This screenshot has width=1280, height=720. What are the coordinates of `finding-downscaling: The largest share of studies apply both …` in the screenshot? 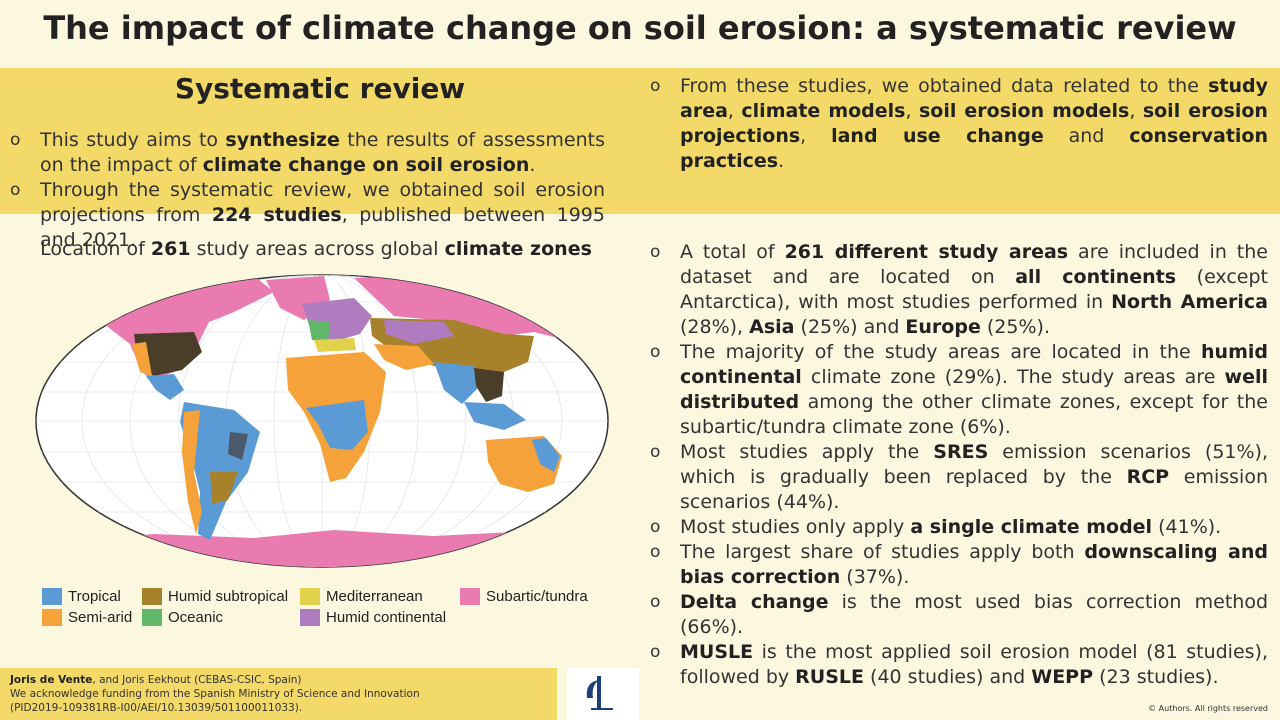 It's located at (959, 565).